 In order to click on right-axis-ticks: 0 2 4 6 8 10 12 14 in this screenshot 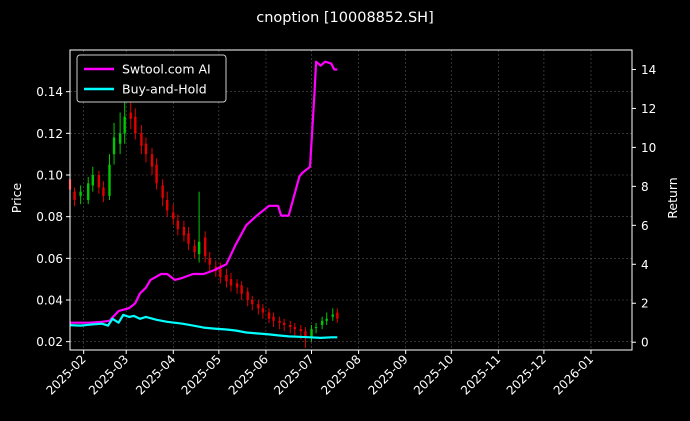, I will do `click(644, 206)`.